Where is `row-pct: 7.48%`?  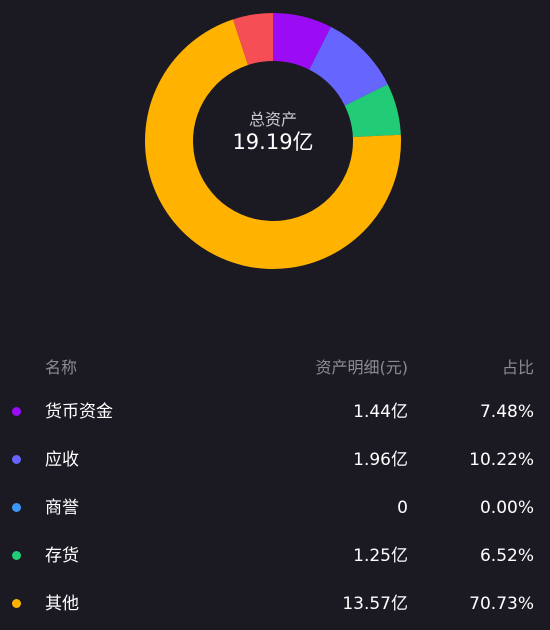 row-pct: 7.48% is located at coordinates (506, 412).